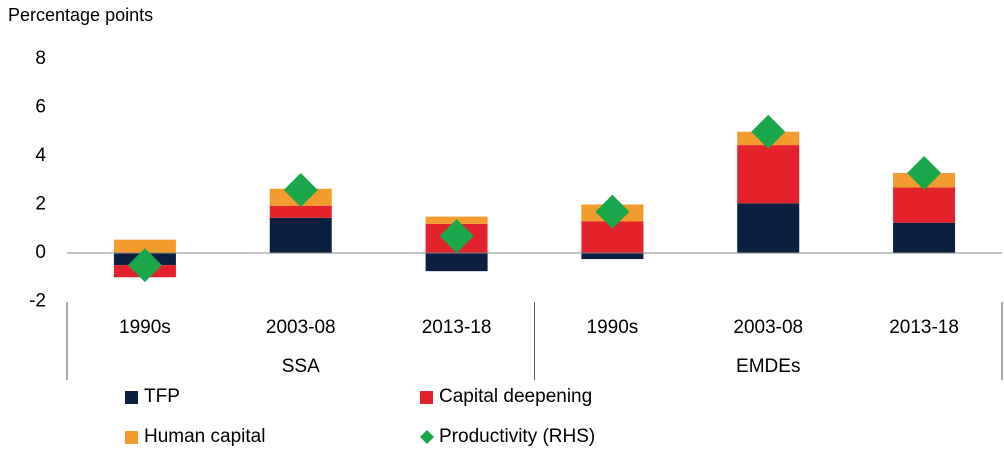 This screenshot has height=450, width=1004. I want to click on legend-label: Productivity (RHS), so click(517, 436).